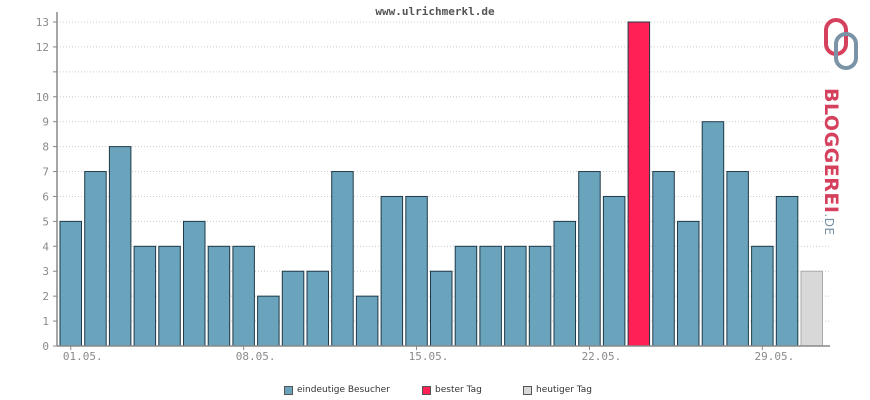 Image resolution: width=870 pixels, height=400 pixels. I want to click on legend-label-today: heutiger Tag, so click(564, 390).